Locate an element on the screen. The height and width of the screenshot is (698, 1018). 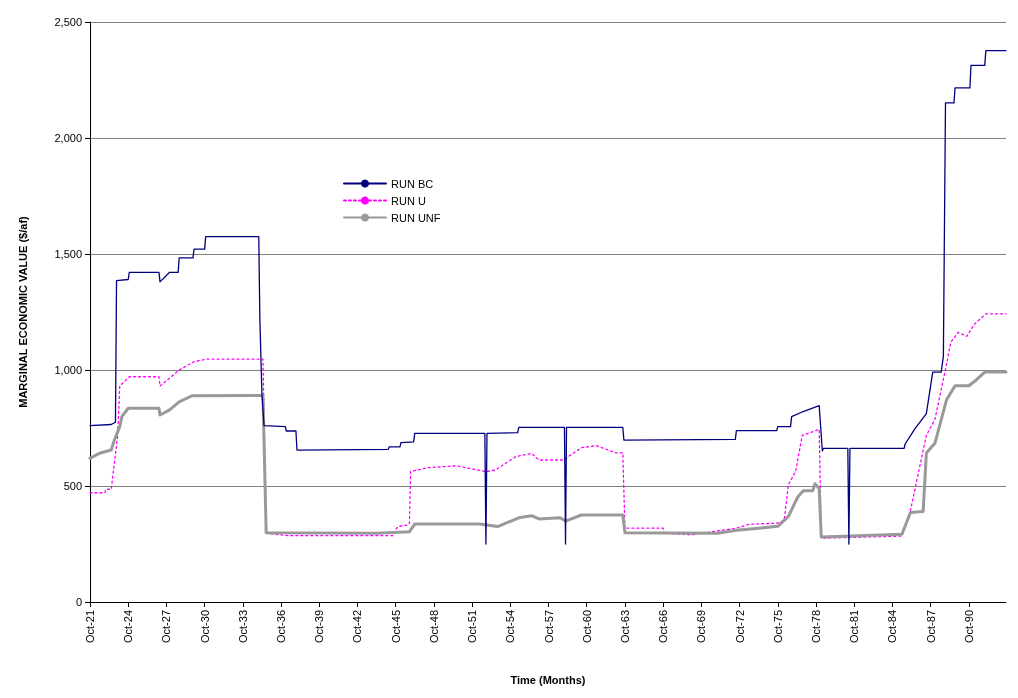
x-tick-label: Oct-72 is located at coordinates (739, 627).